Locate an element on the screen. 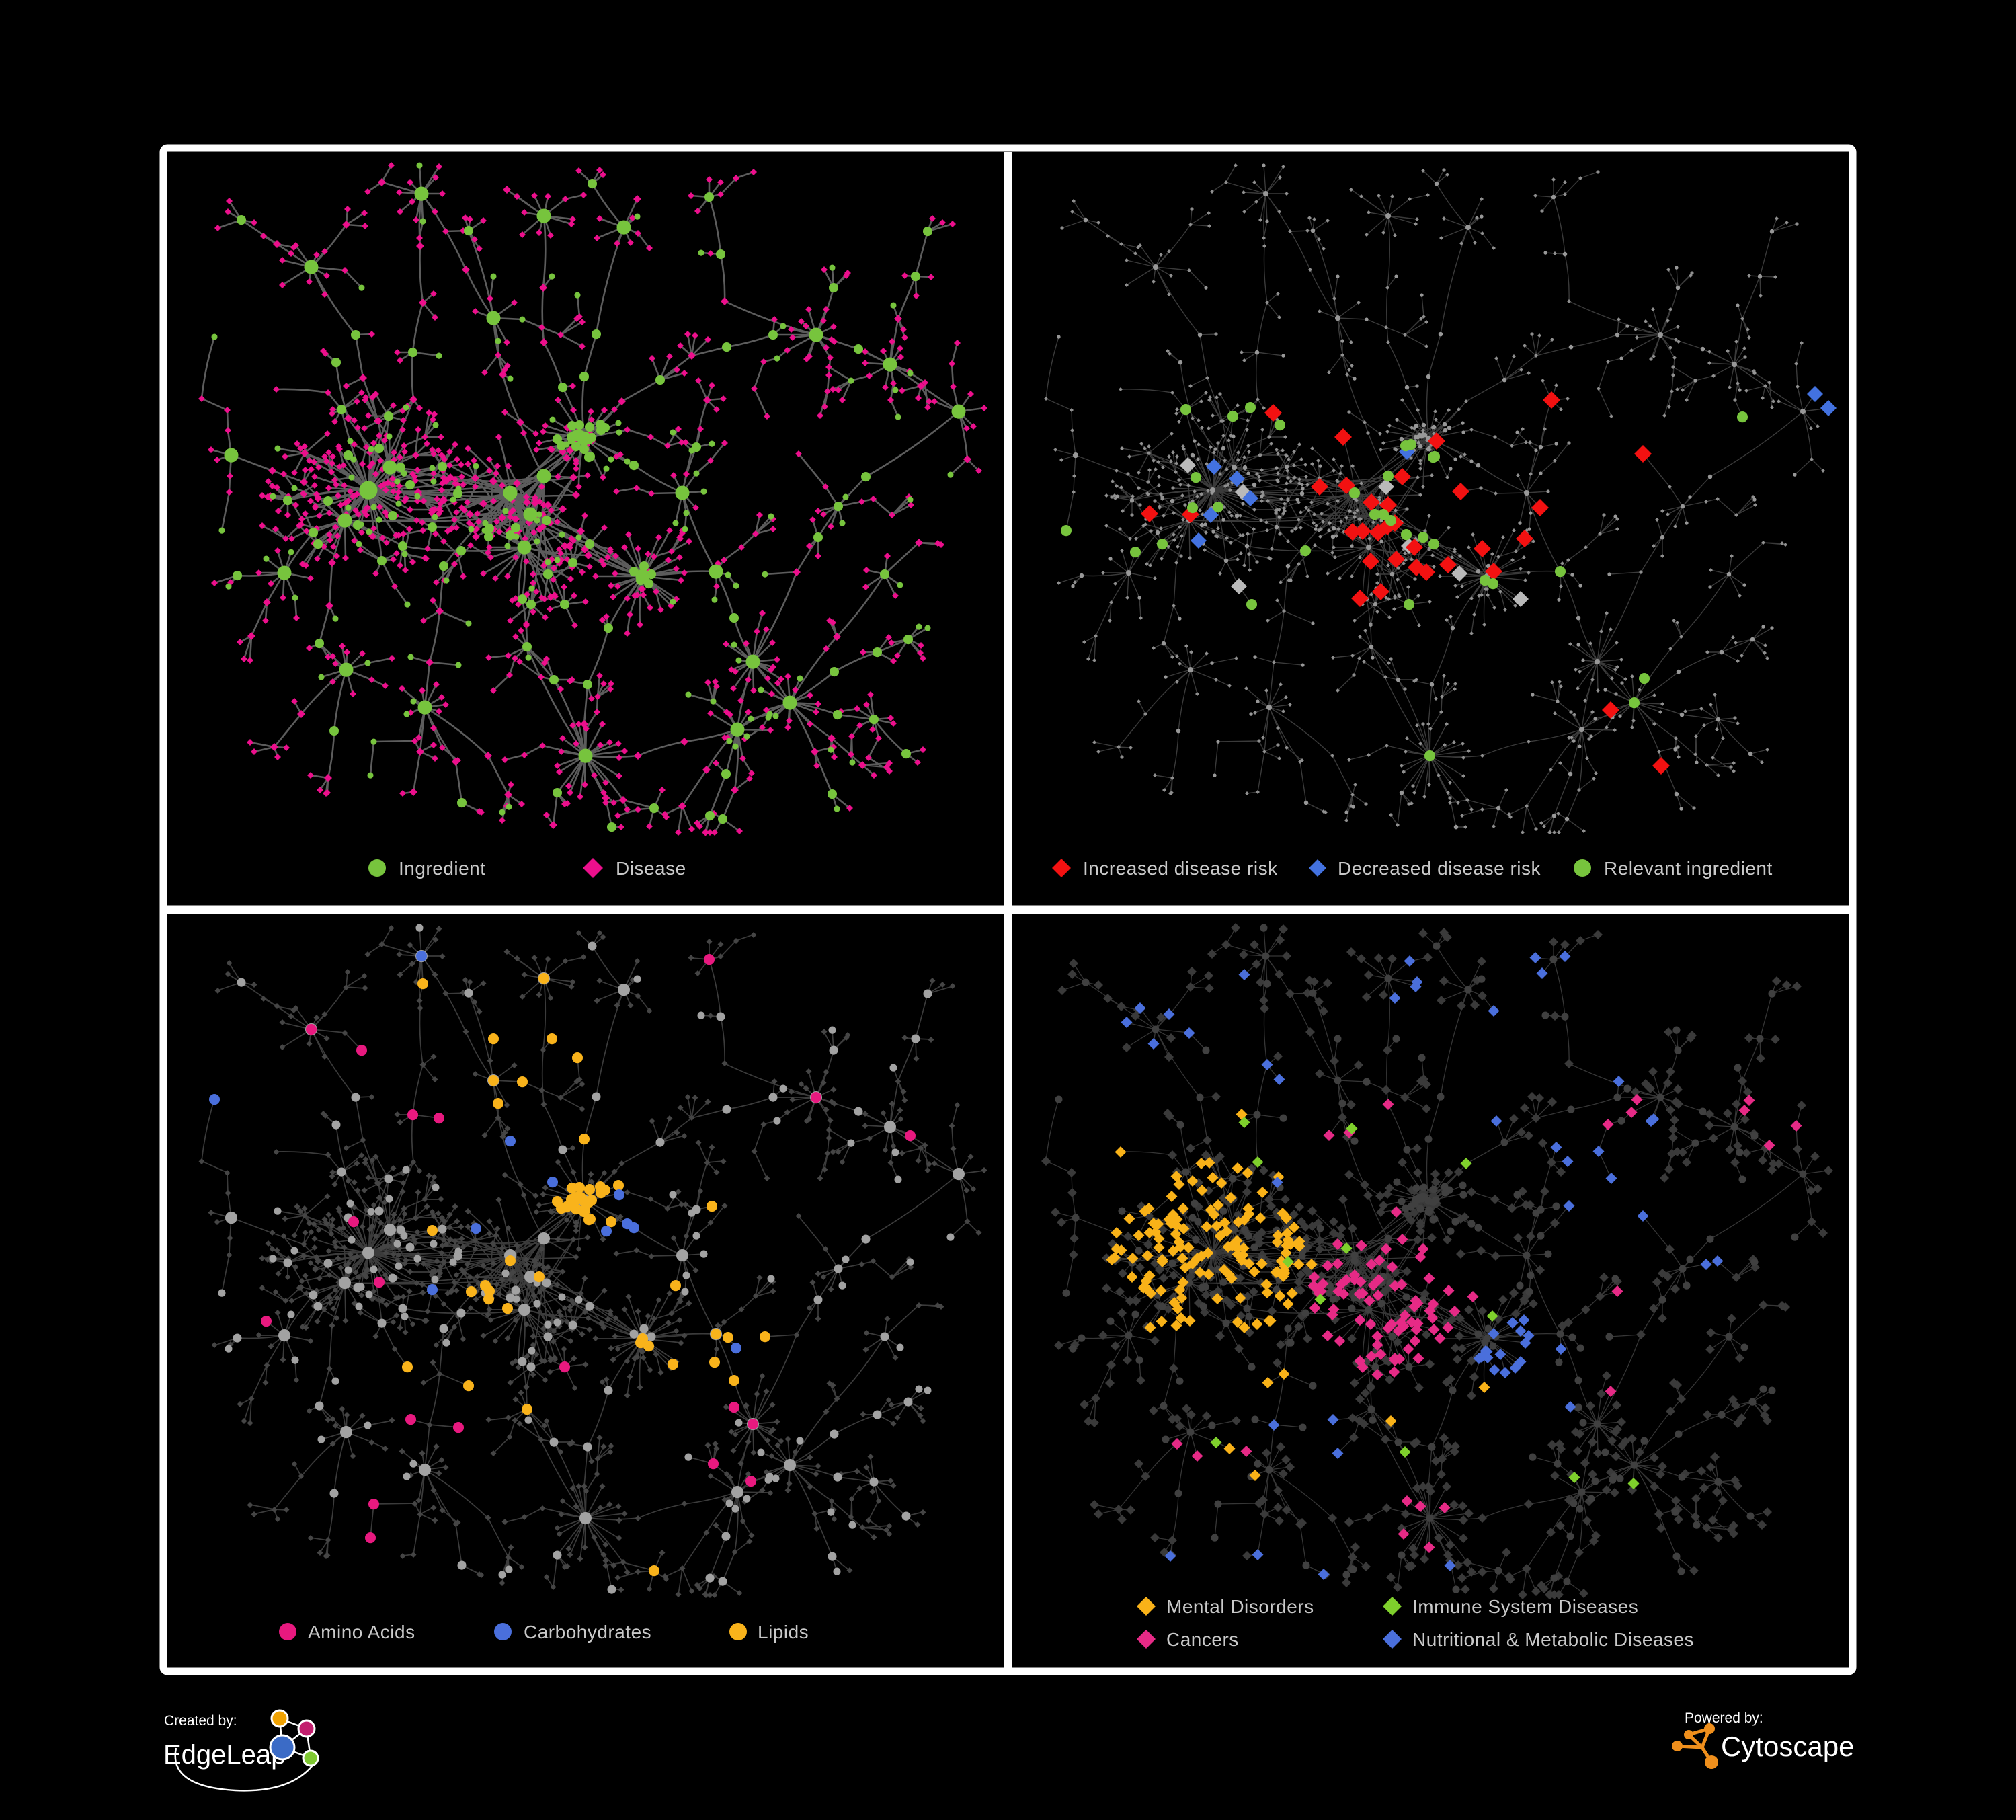 This screenshot has height=1820, width=2016. svg-text: Relevant ingredient is located at coordinates (1688, 868).